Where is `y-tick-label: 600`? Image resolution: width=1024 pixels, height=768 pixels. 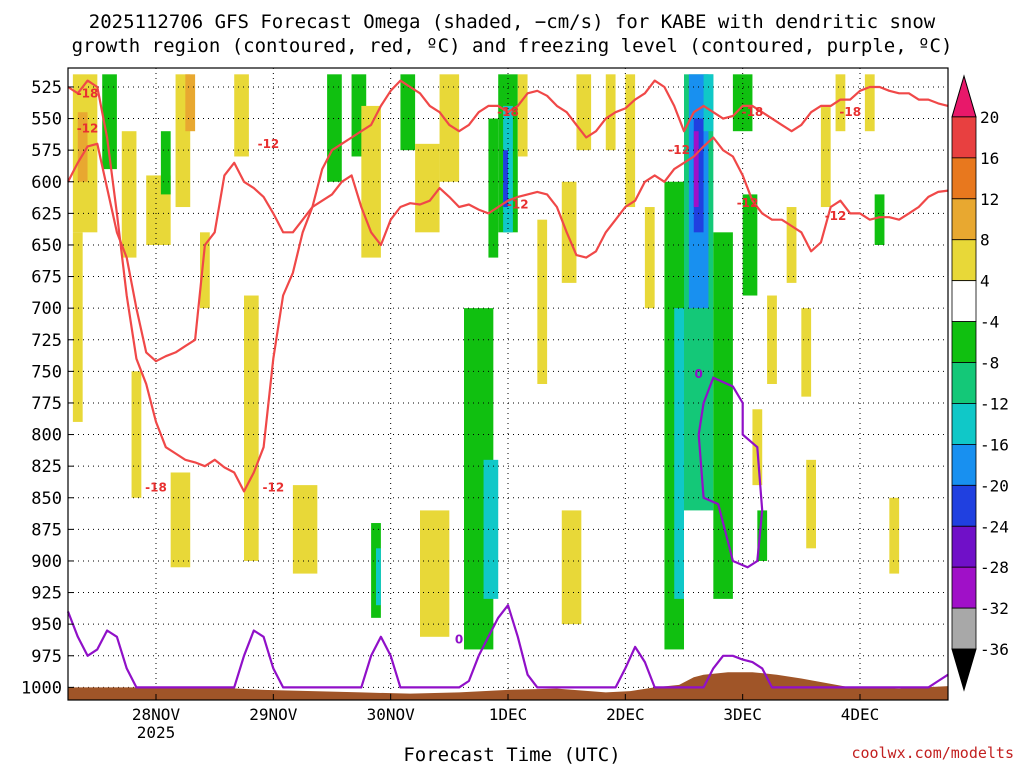 y-tick-label: 600 is located at coordinates (46, 183).